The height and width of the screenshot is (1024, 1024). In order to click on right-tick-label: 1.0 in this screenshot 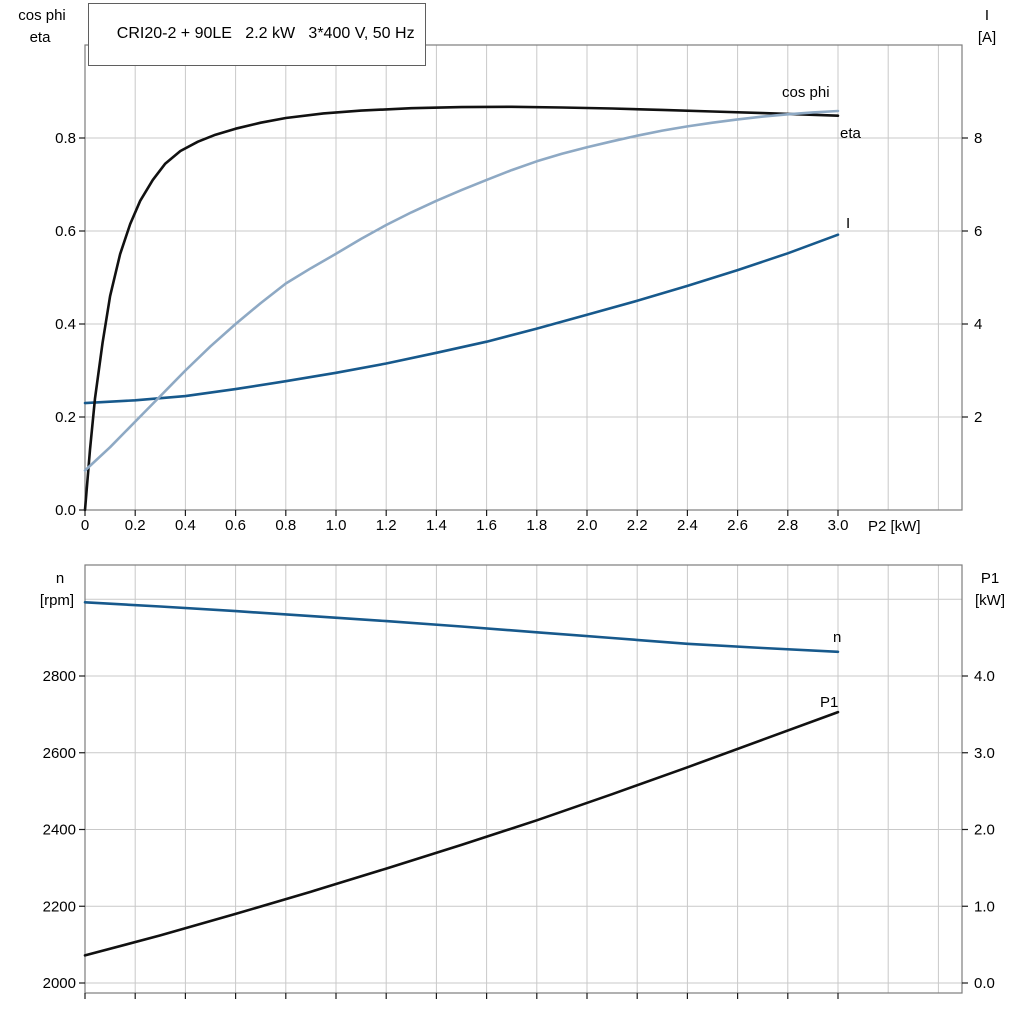, I will do `click(984, 906)`.